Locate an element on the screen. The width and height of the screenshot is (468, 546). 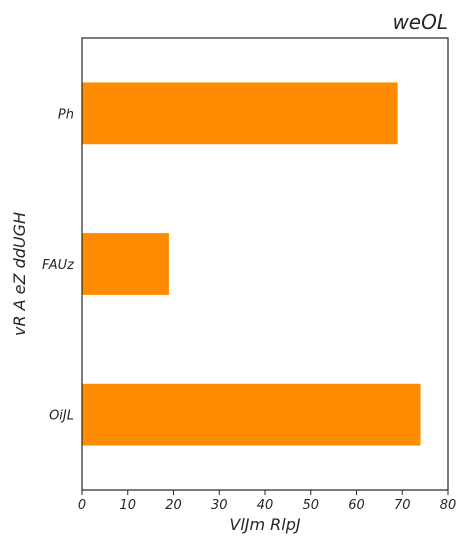
x-tick-label: 80 is located at coordinates (448, 505).